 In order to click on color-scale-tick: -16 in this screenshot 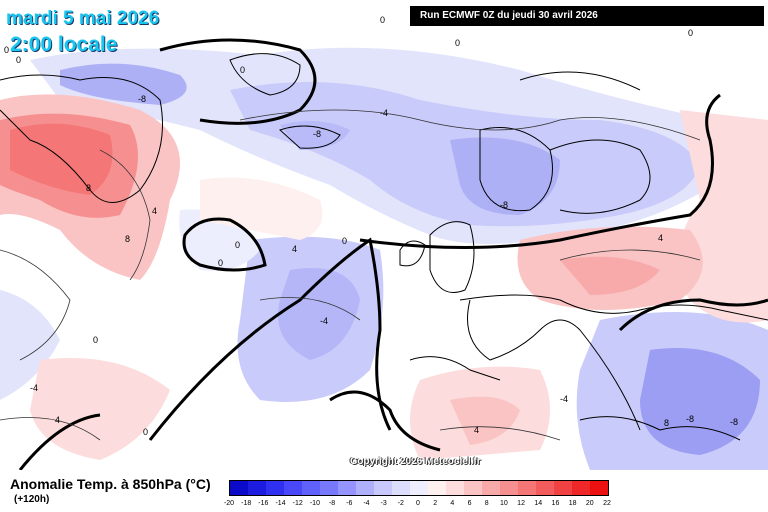, I will do `click(263, 503)`.